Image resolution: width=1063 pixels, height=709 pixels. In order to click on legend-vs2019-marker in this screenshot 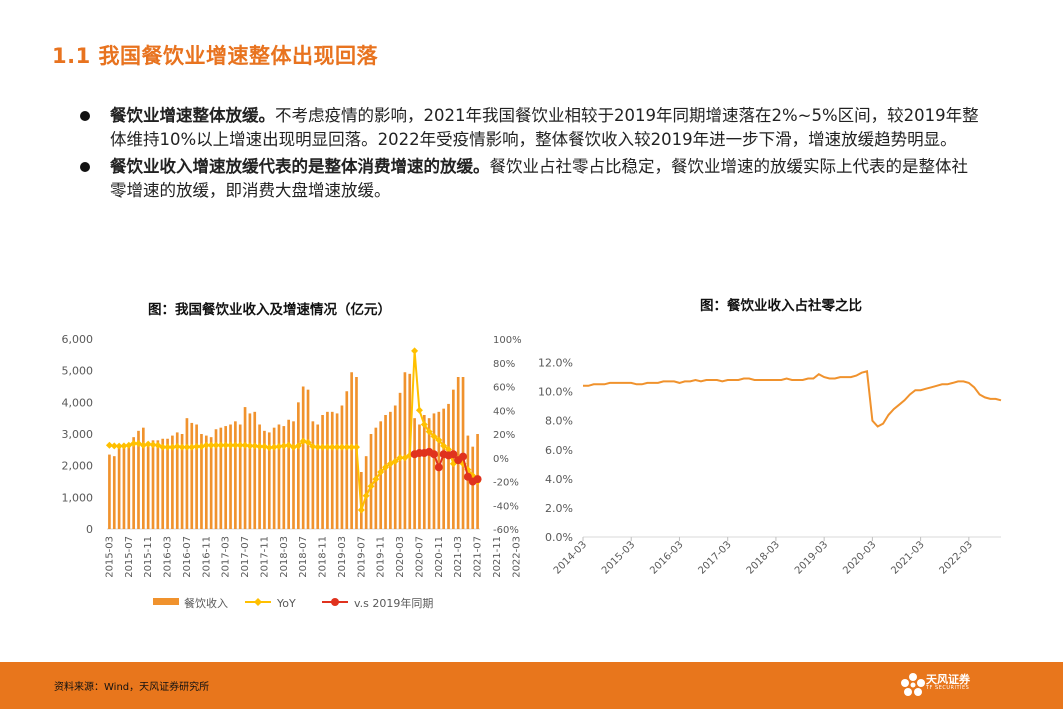, I will do `click(335, 602)`.